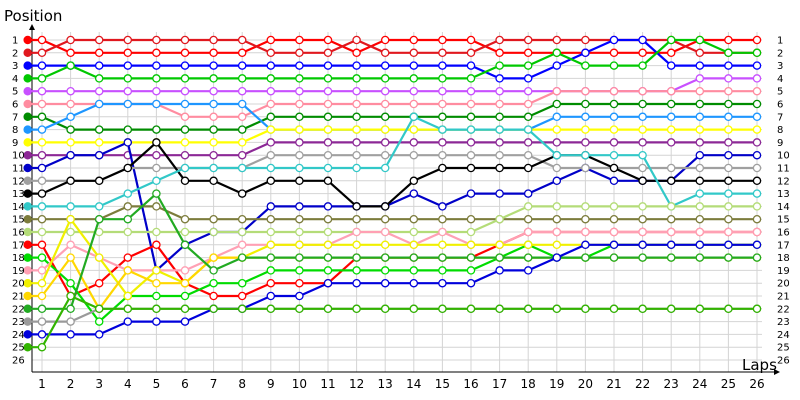 This screenshot has width=800, height=400. Describe the element at coordinates (783, 348) in the screenshot. I see `y-tick-label-right: 25` at that location.